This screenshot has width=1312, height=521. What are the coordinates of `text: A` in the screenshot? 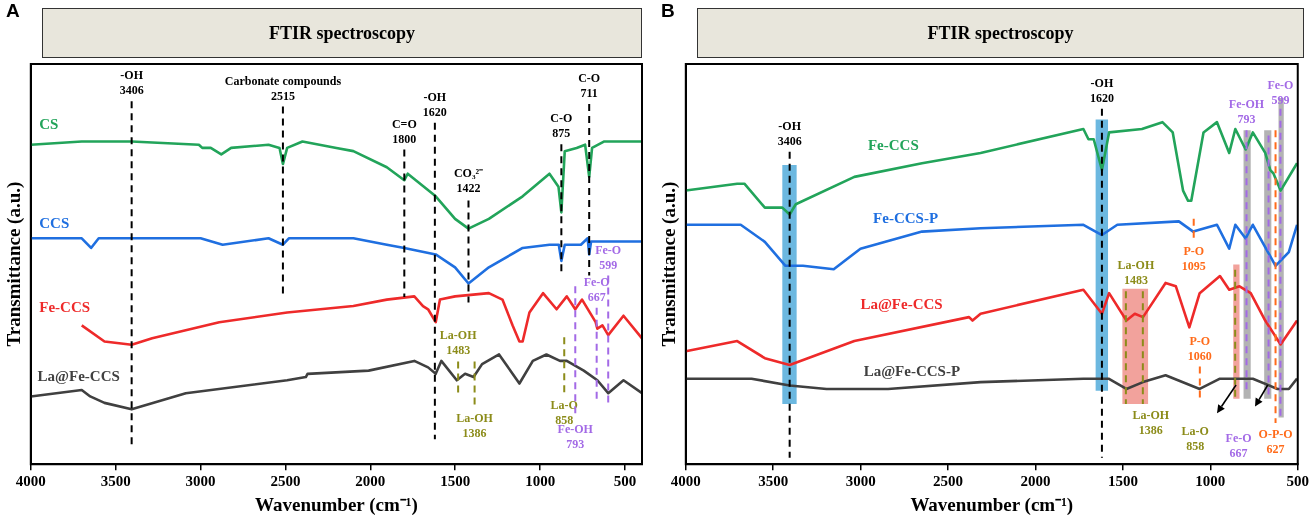 It's located at (13, 11).